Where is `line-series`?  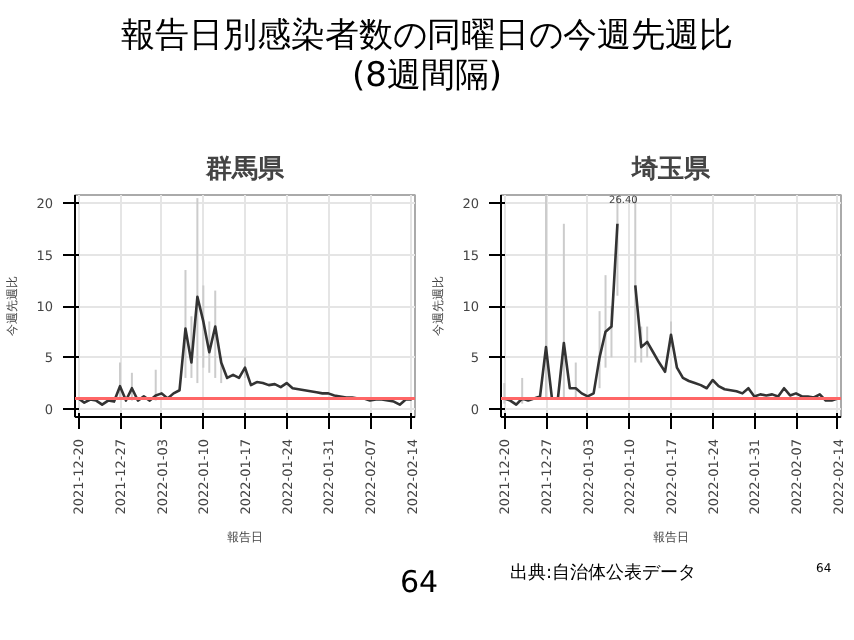
line-series is located at coordinates (245, 350).